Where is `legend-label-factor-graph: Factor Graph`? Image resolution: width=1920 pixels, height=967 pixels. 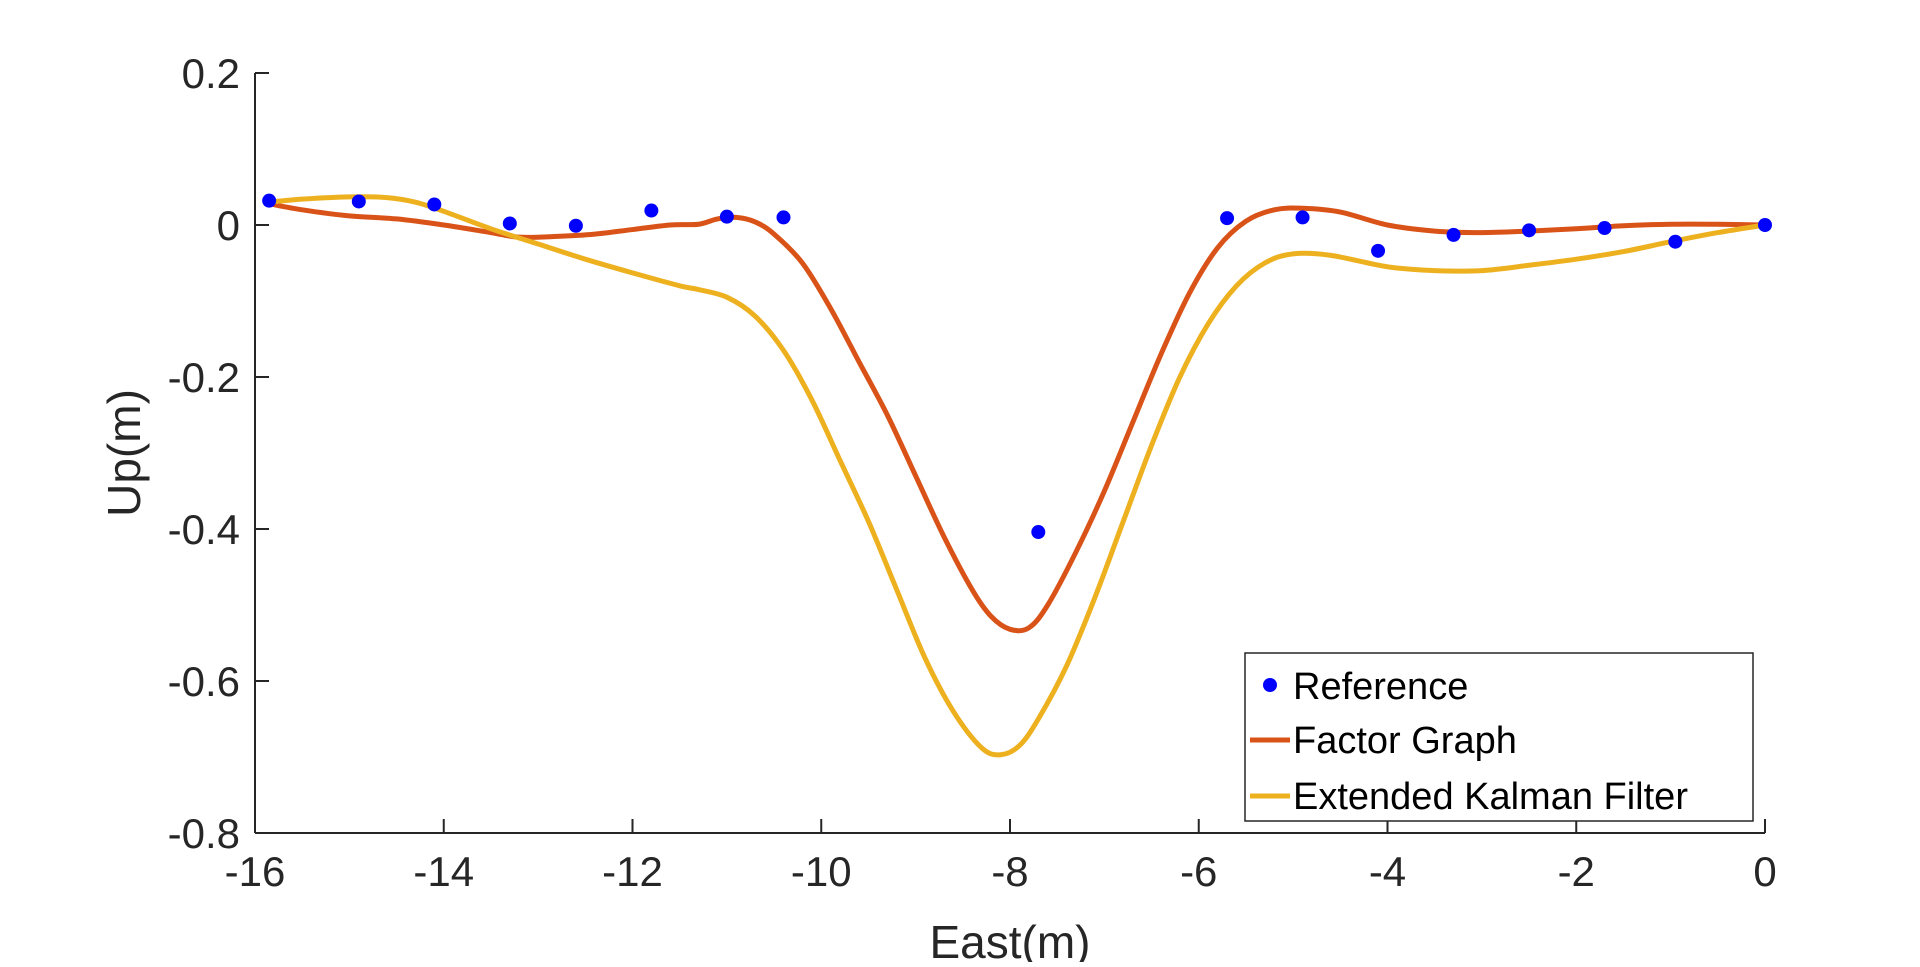 legend-label-factor-graph: Factor Graph is located at coordinates (1405, 741).